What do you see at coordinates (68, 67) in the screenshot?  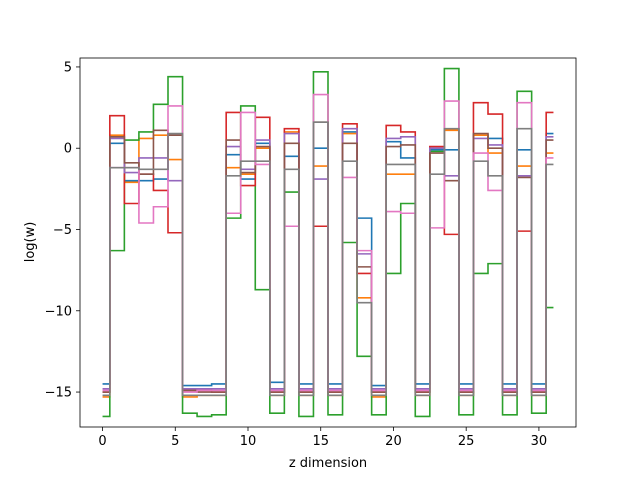 I see `y-tick-label: 5` at bounding box center [68, 67].